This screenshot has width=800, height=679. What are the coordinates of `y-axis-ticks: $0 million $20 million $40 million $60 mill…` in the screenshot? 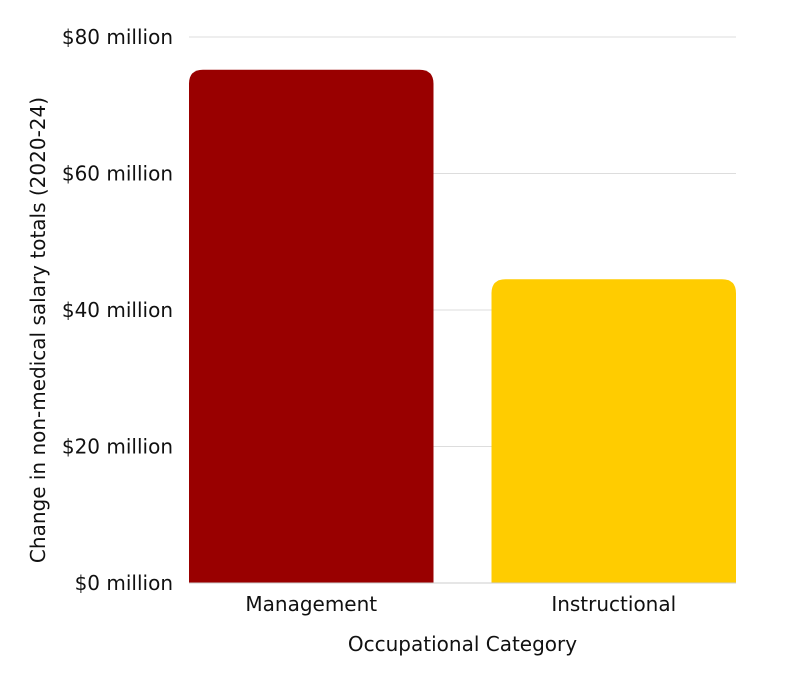 It's located at (117, 310).